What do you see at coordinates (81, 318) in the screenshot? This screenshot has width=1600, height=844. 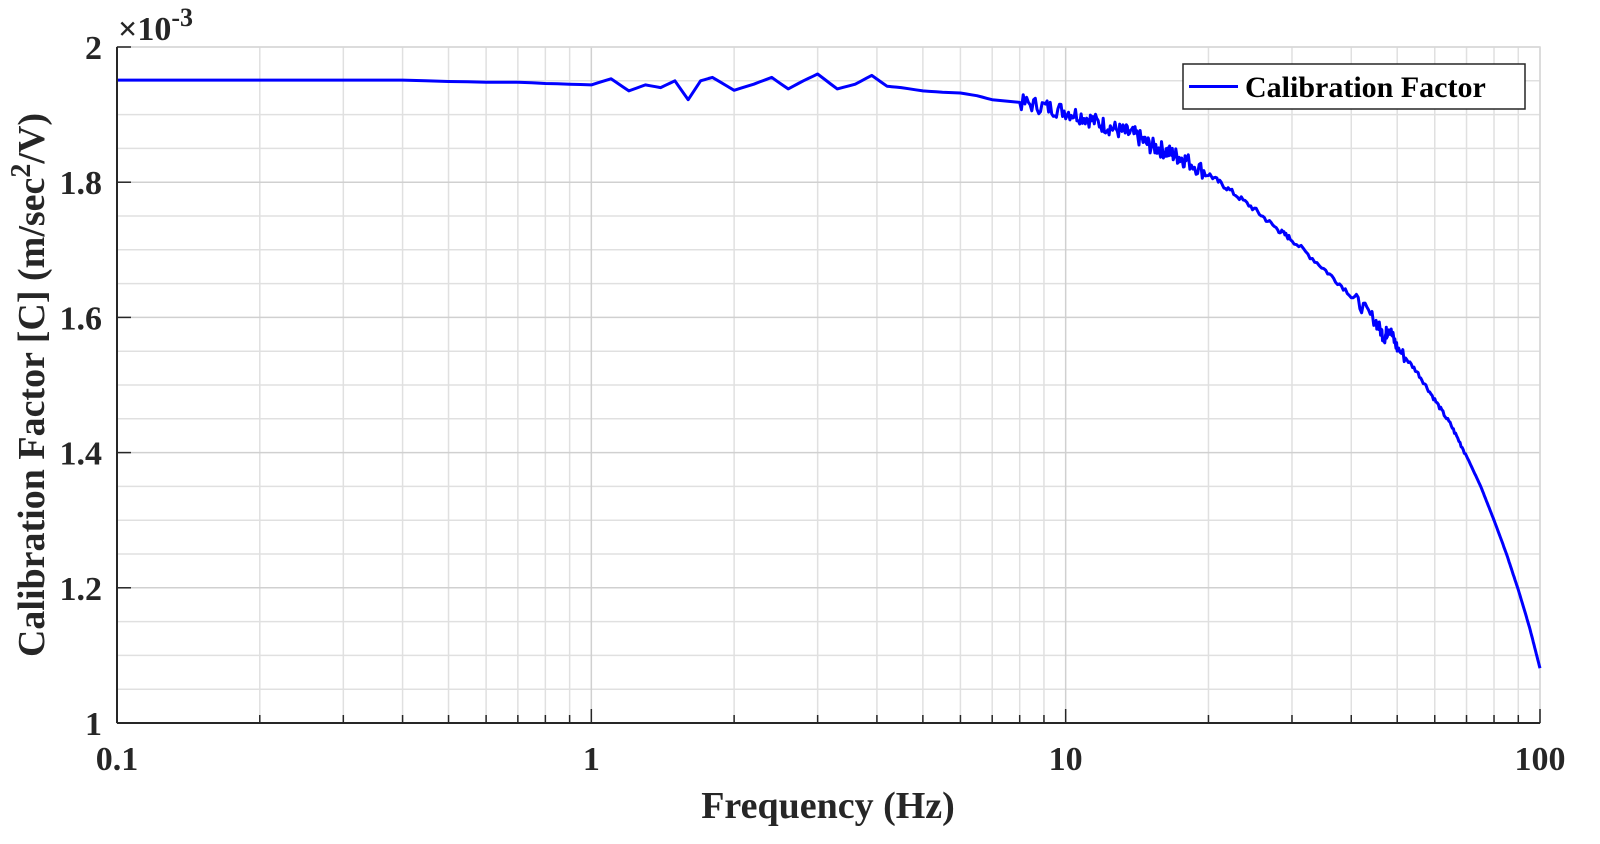 I see `y-tick-label: 1.6` at bounding box center [81, 318].